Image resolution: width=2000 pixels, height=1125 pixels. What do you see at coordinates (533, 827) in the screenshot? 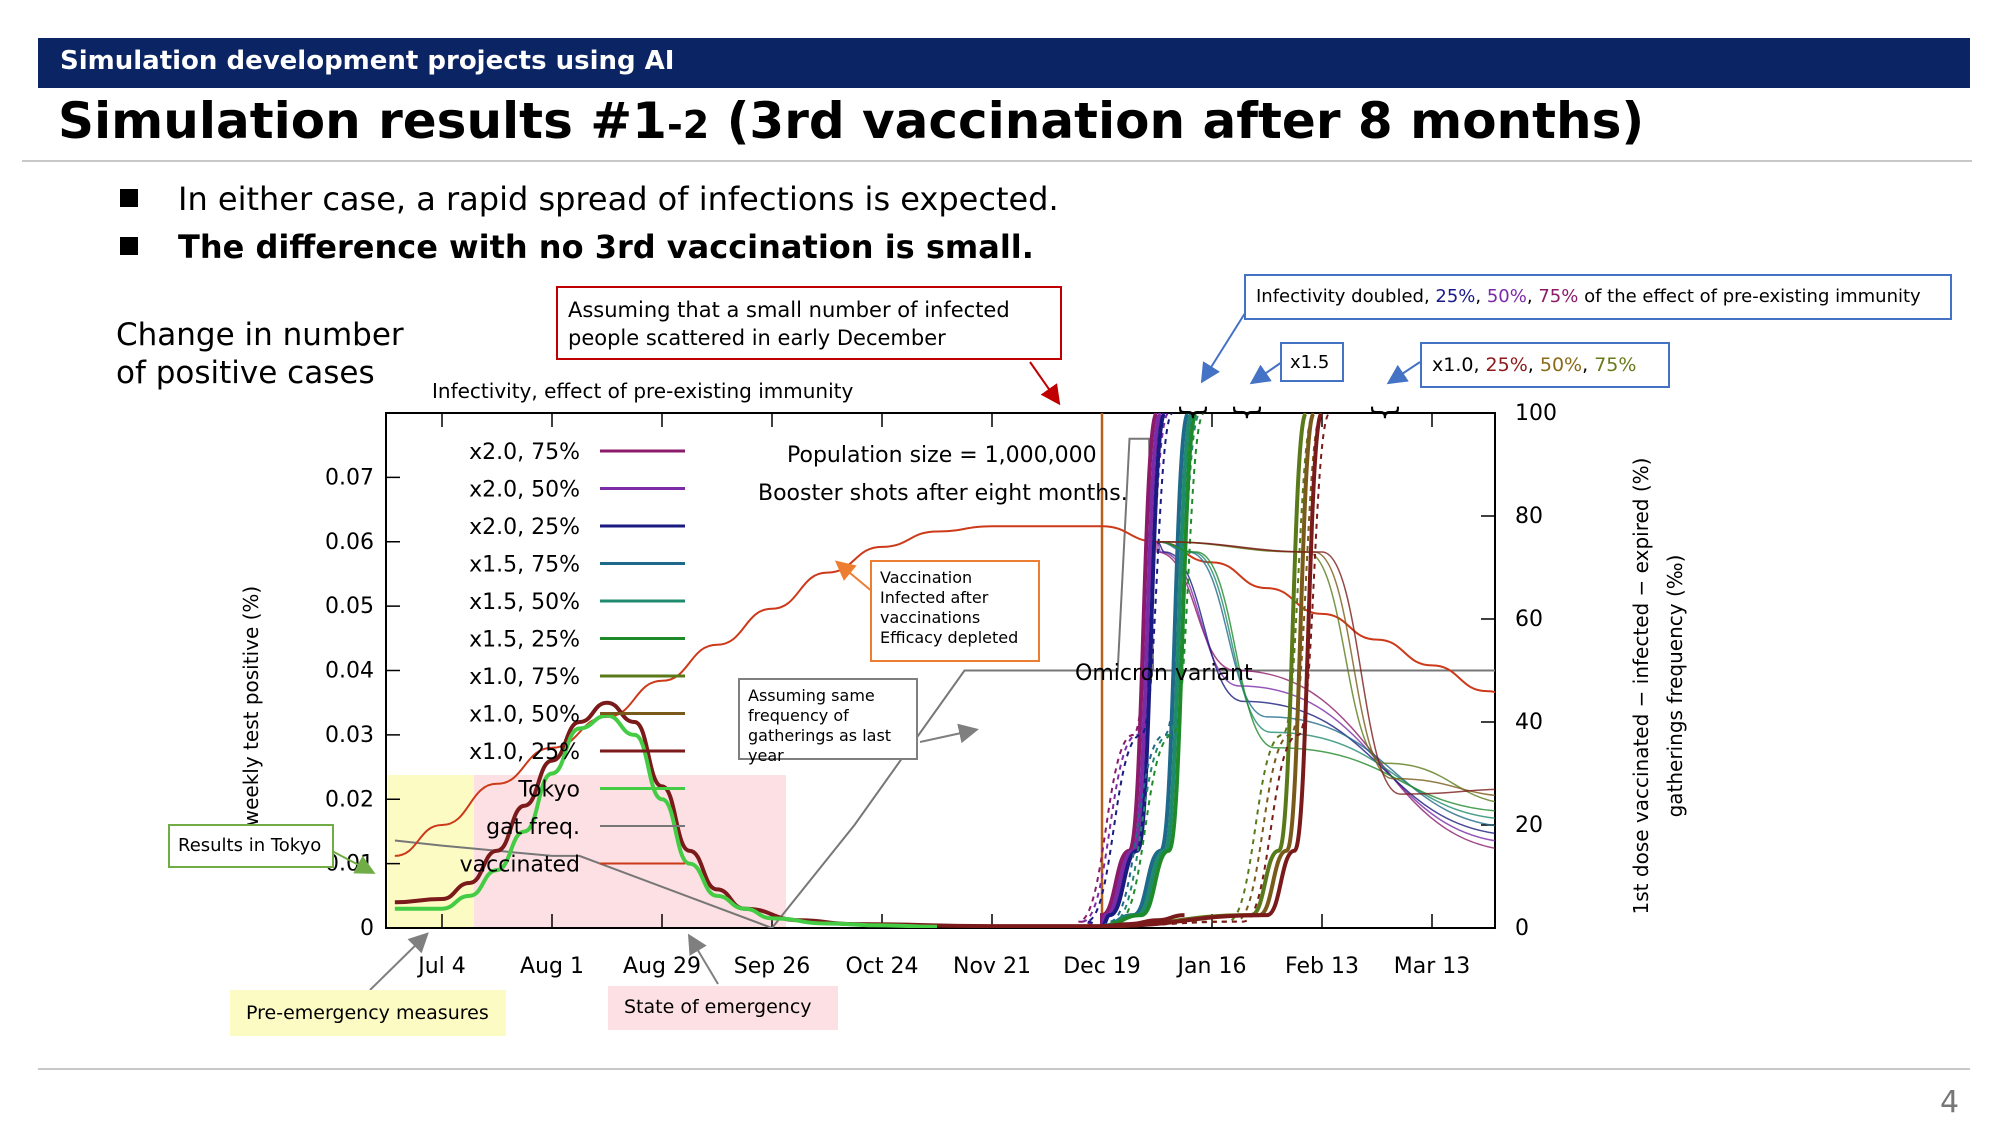
I see `legend-label: gat freq.` at bounding box center [533, 827].